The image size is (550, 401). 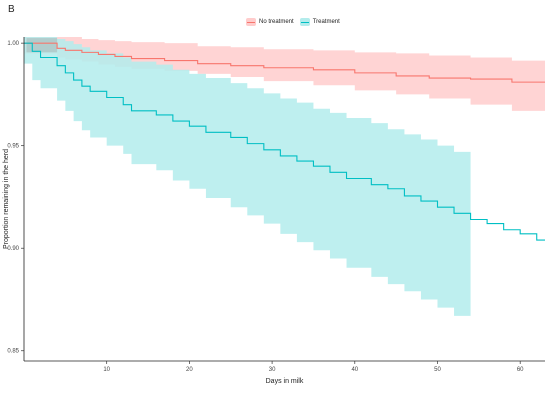 What do you see at coordinates (13, 249) in the screenshot?
I see `y-tick-label: 0.90` at bounding box center [13, 249].